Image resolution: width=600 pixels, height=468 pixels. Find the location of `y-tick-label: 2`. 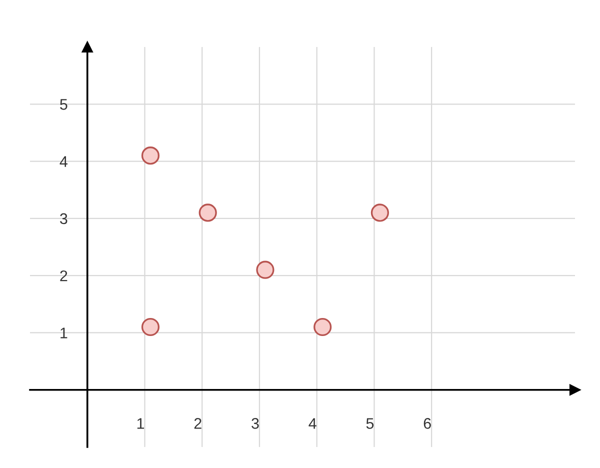

y-tick-label: 2 is located at coordinates (64, 276).